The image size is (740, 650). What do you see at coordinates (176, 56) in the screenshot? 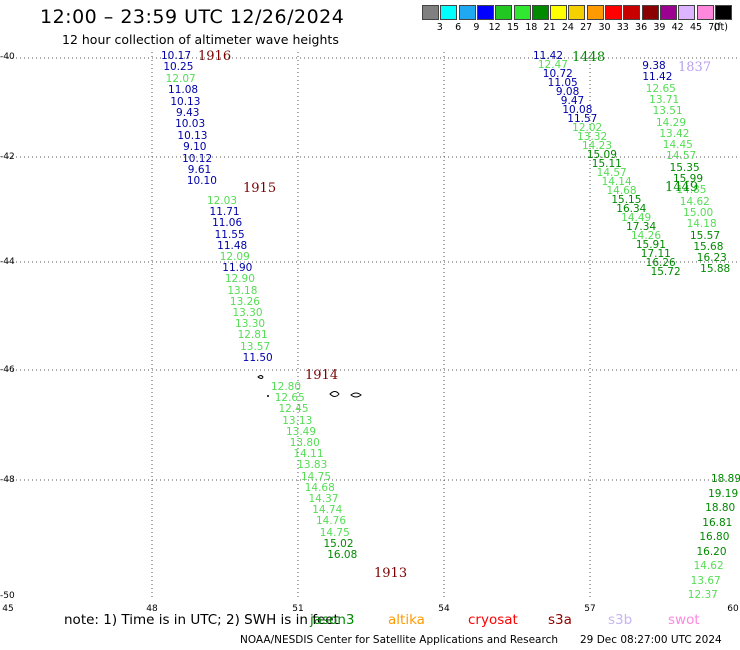
I see `wave-height-value: 10.17` at bounding box center [176, 56].